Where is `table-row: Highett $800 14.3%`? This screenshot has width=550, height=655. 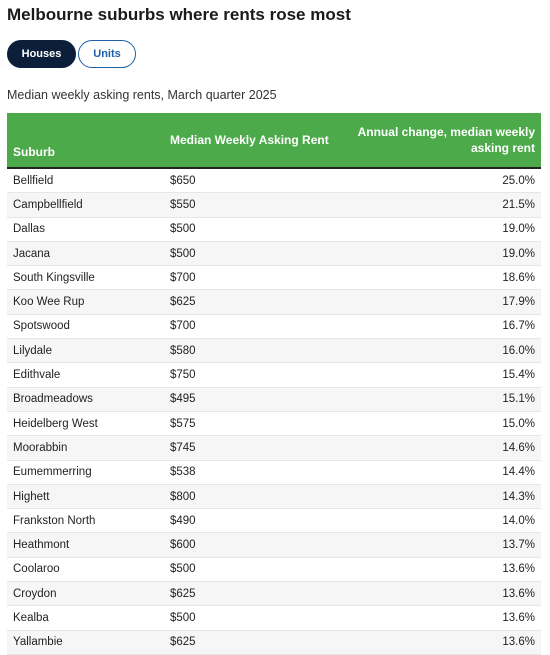 table-row: Highett $800 14.3% is located at coordinates (274, 497).